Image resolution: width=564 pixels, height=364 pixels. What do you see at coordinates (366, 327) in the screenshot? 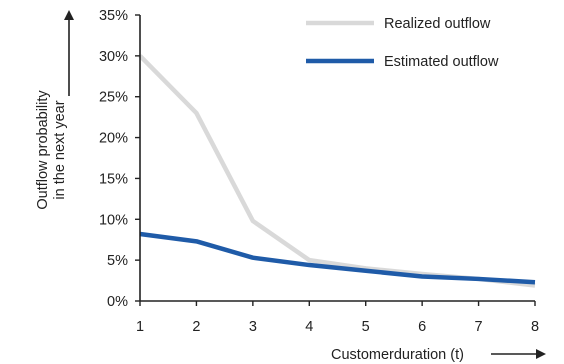
I see `x-tick-label: 5` at bounding box center [366, 327].